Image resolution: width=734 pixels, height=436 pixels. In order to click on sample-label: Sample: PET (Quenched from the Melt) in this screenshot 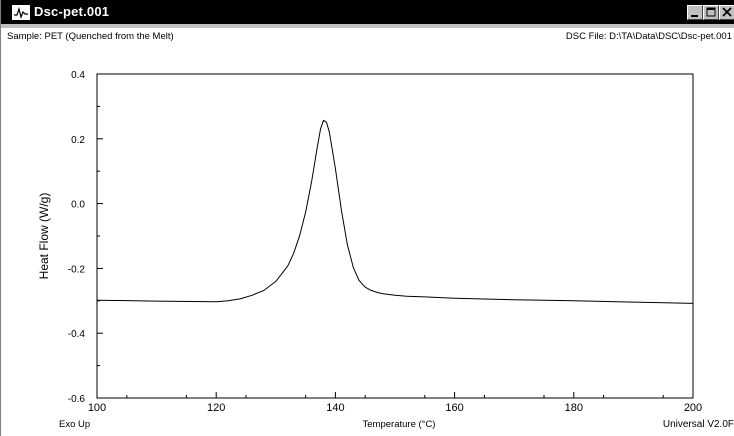, I will do `click(90, 36)`.